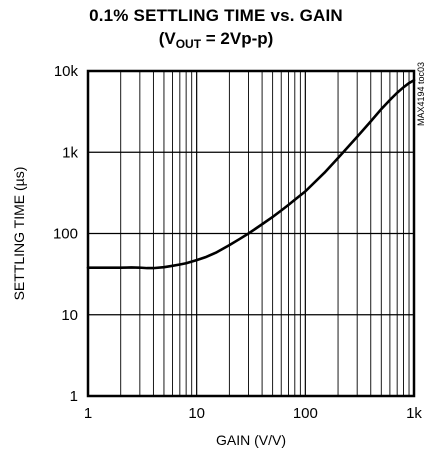 The height and width of the screenshot is (454, 432). I want to click on subtitle-subscript: OUT, so click(188, 44).